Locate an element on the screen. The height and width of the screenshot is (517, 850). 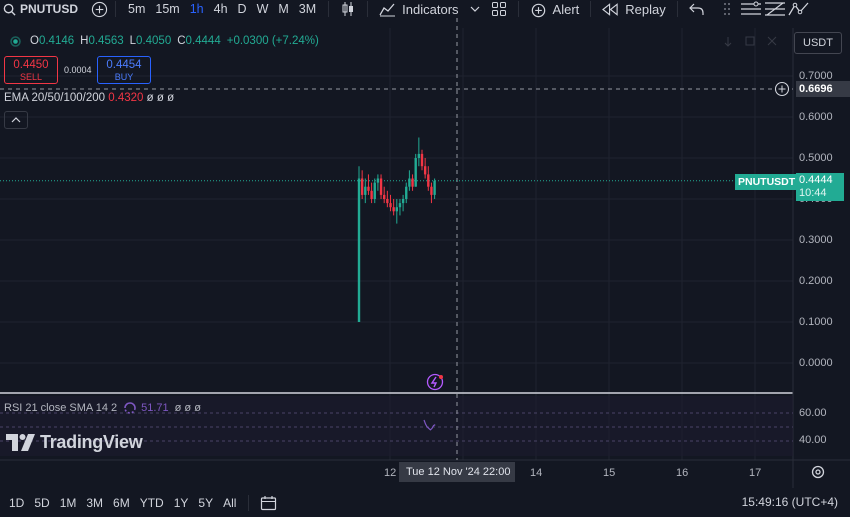
rewind-icon is located at coordinates (610, 9).